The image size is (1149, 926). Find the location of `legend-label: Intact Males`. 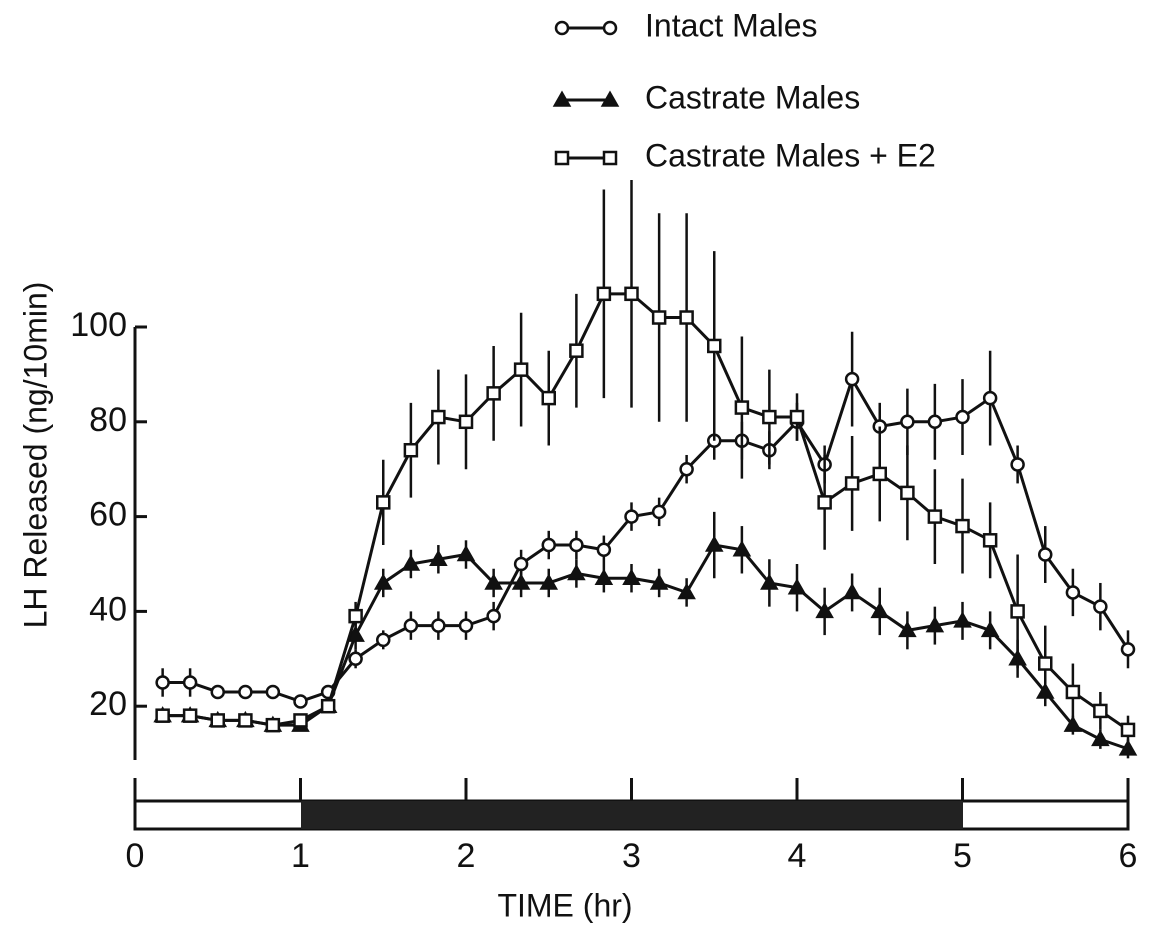

legend-label: Intact Males is located at coordinates (731, 25).